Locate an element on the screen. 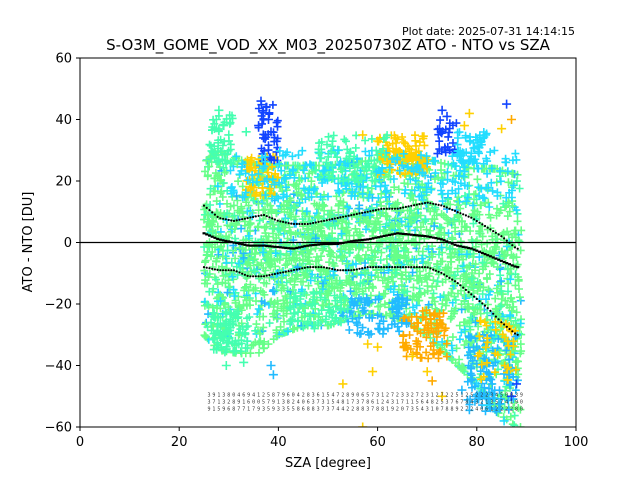 This screenshot has height=480, width=640. bin-count-label: 1 is located at coordinates (322, 395).